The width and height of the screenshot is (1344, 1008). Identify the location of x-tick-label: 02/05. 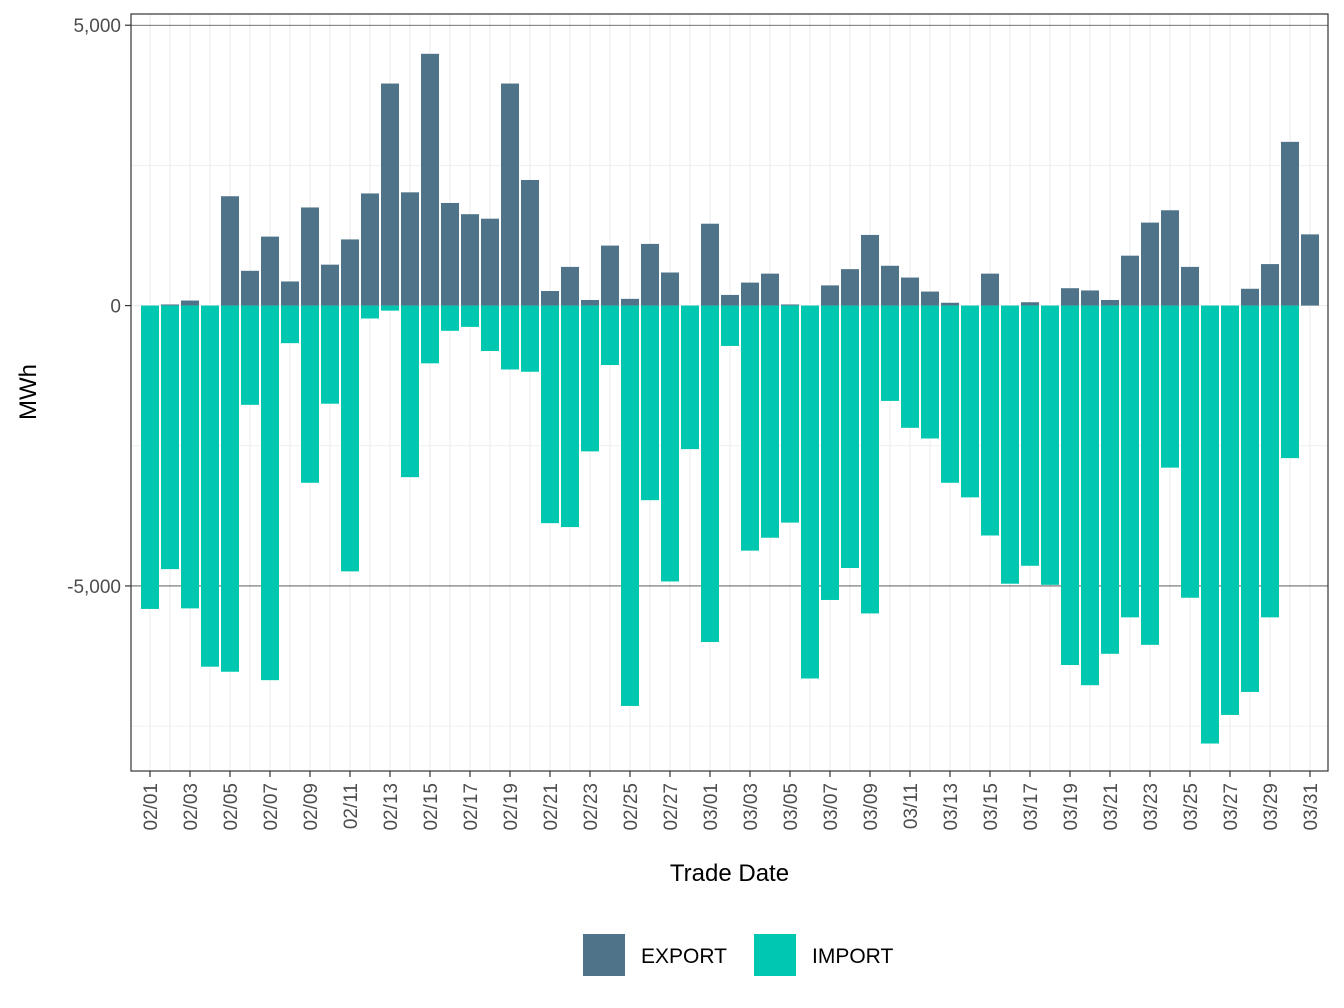
(231, 807).